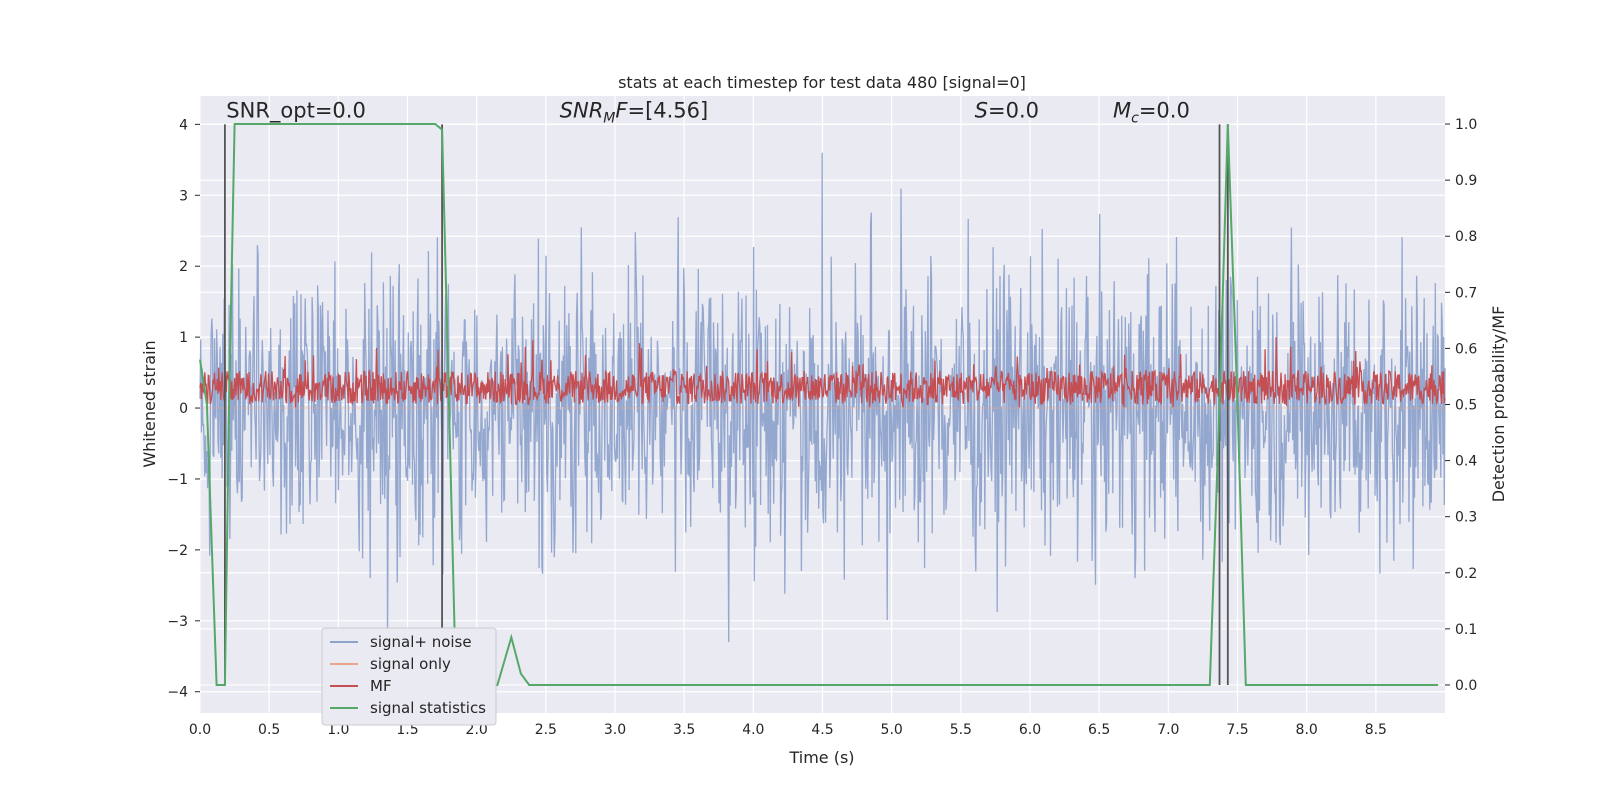 Image resolution: width=1600 pixels, height=800 pixels. Describe the element at coordinates (1151, 112) in the screenshot. I see `annotation-mc: Mc=0.0` at that location.